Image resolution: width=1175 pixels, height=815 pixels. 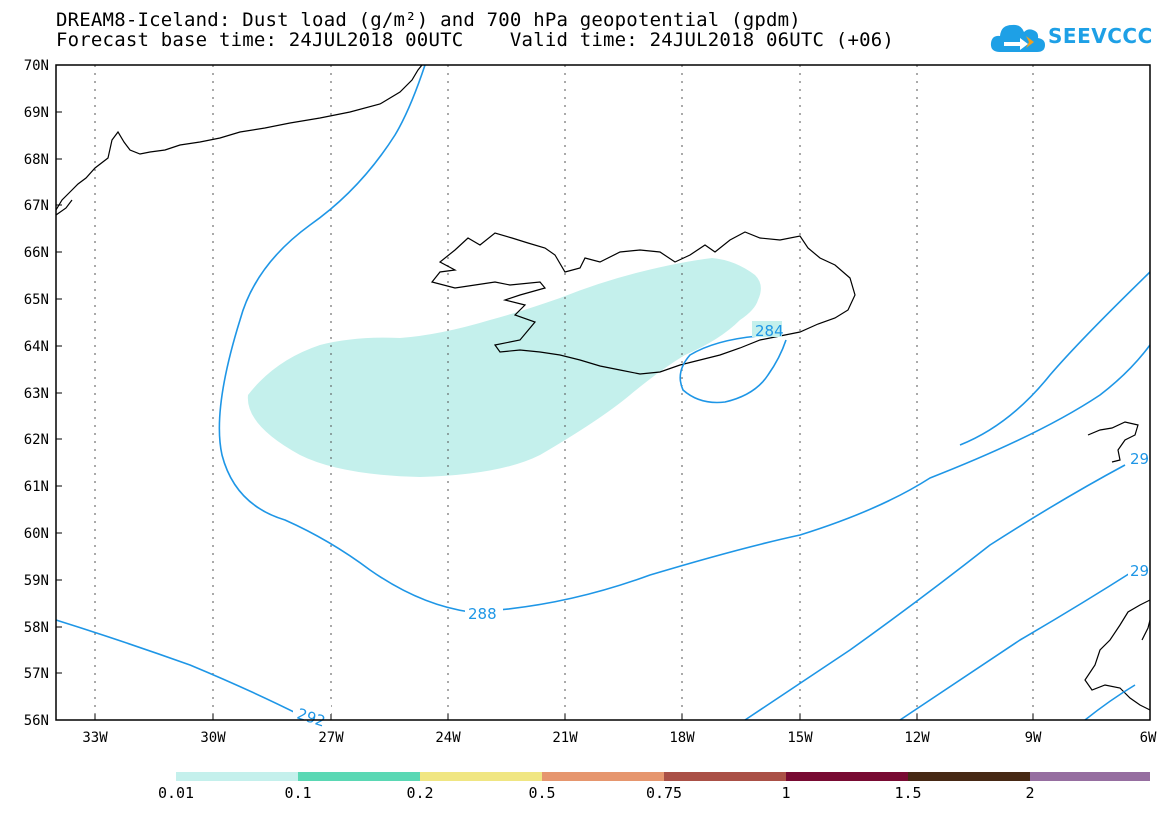 I want to click on lat-label: 67N, so click(x=36, y=206).